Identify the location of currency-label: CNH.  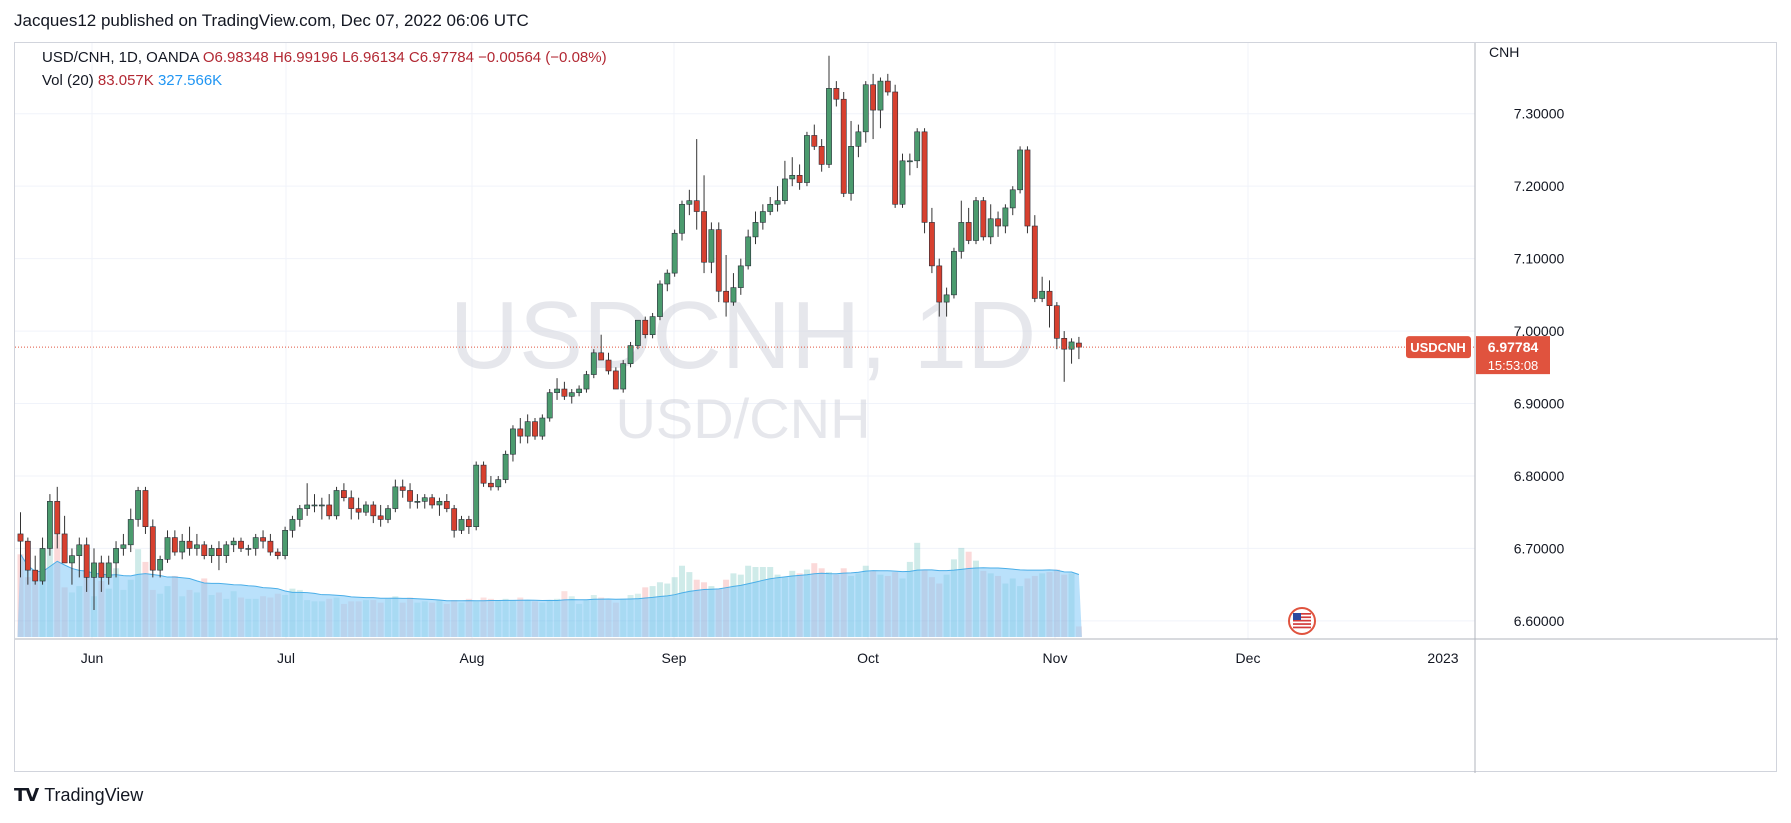
(1504, 52).